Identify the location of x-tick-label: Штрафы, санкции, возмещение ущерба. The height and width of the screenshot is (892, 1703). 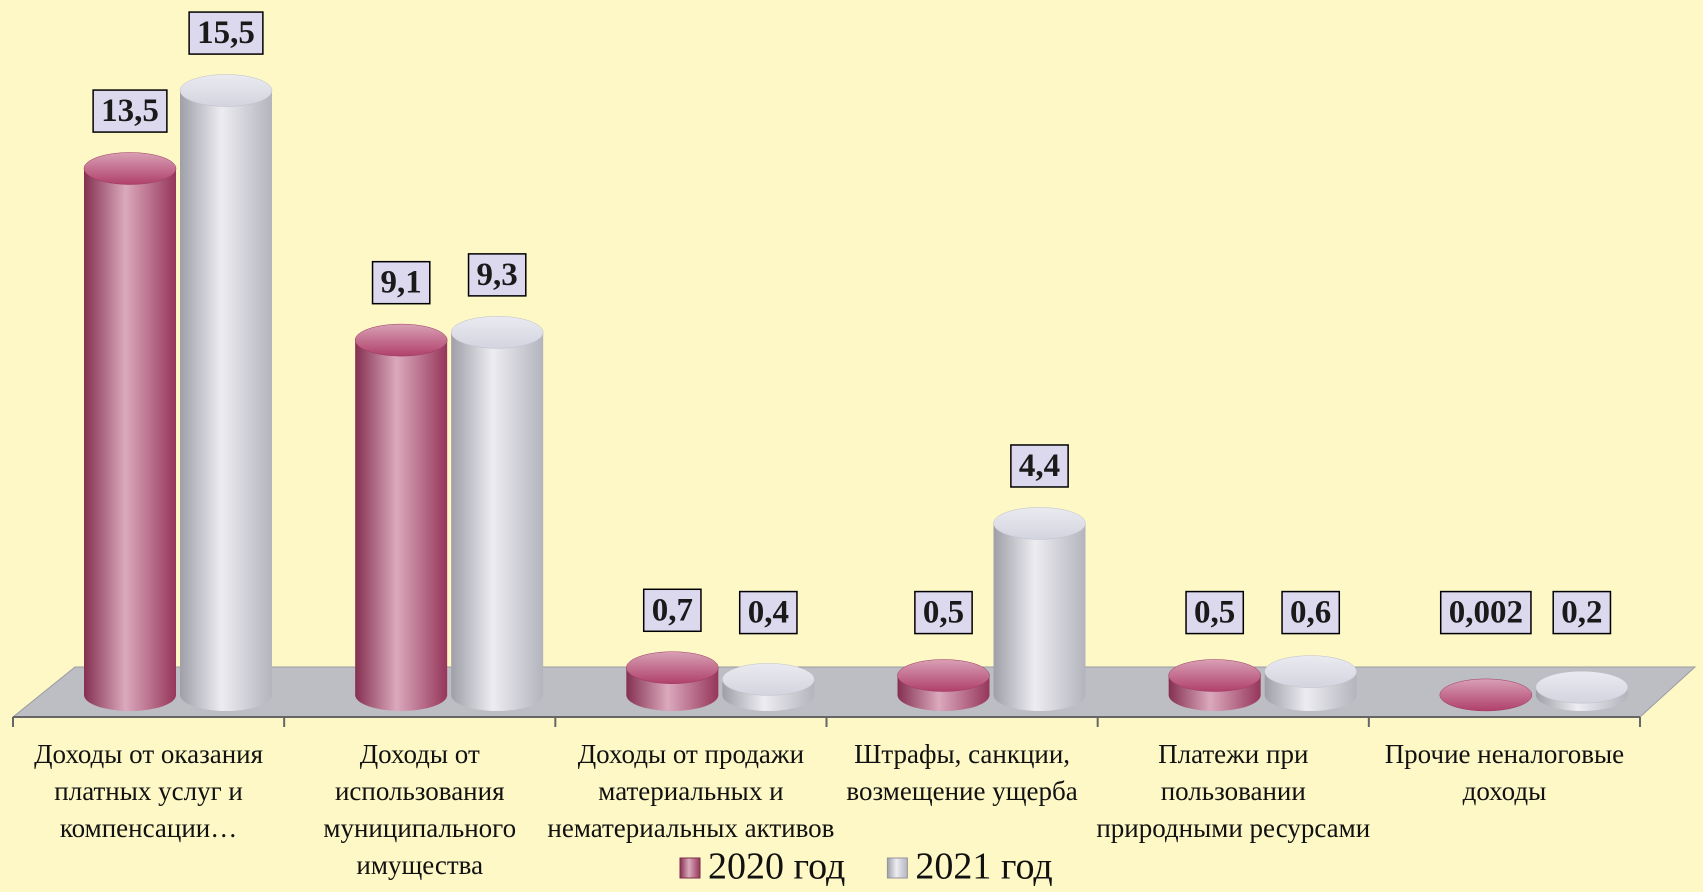
(962, 772).